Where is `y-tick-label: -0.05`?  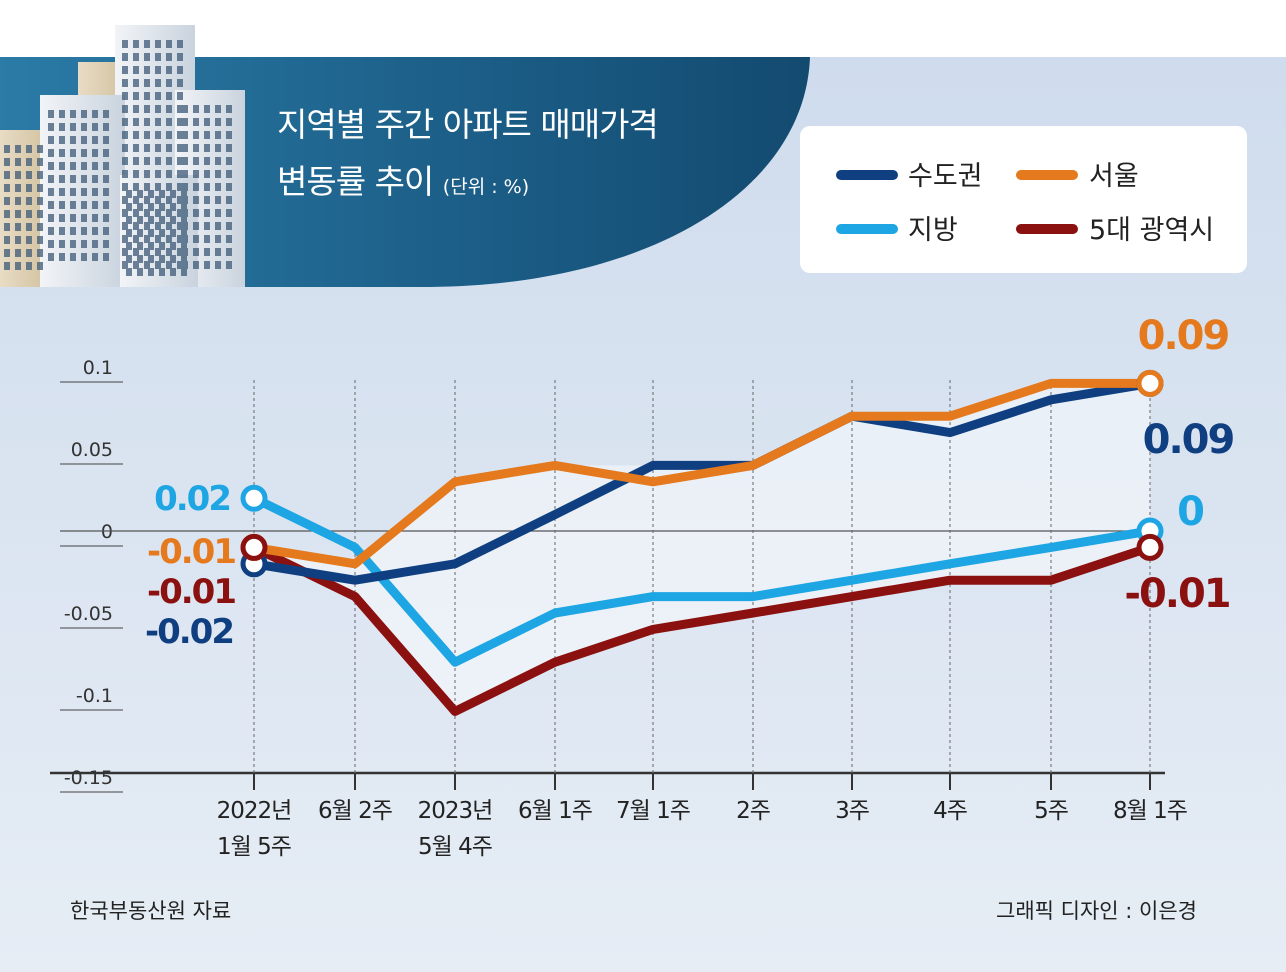
y-tick-label: -0.05 is located at coordinates (88, 614).